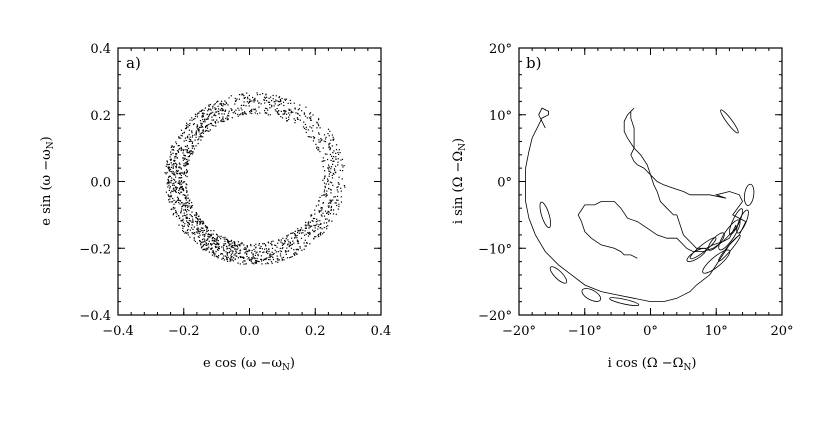 The image size is (830, 429). I want to click on b-x-axis-title: i cos (Ω −ΩN), so click(652, 364).